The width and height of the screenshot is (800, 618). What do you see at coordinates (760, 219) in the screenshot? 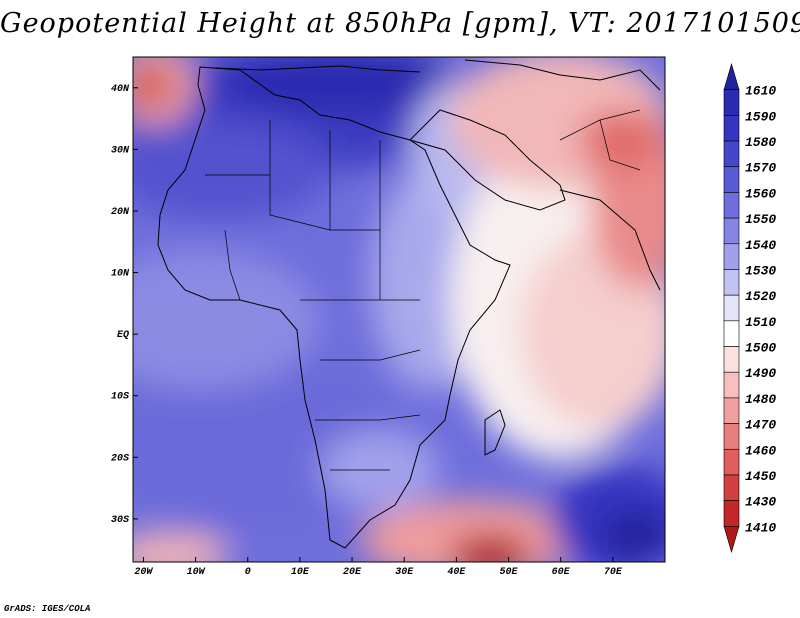
I see `colorbar-label: 1550` at bounding box center [760, 219].